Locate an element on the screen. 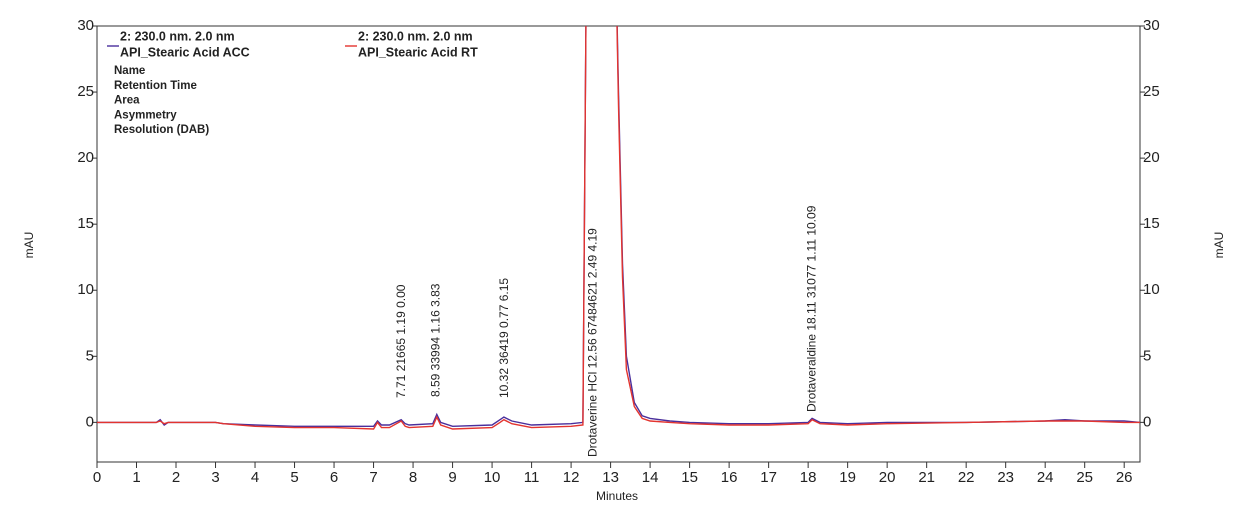 This screenshot has height=520, width=1245. legend-entry: API_Stearic Acid RT is located at coordinates (418, 52).